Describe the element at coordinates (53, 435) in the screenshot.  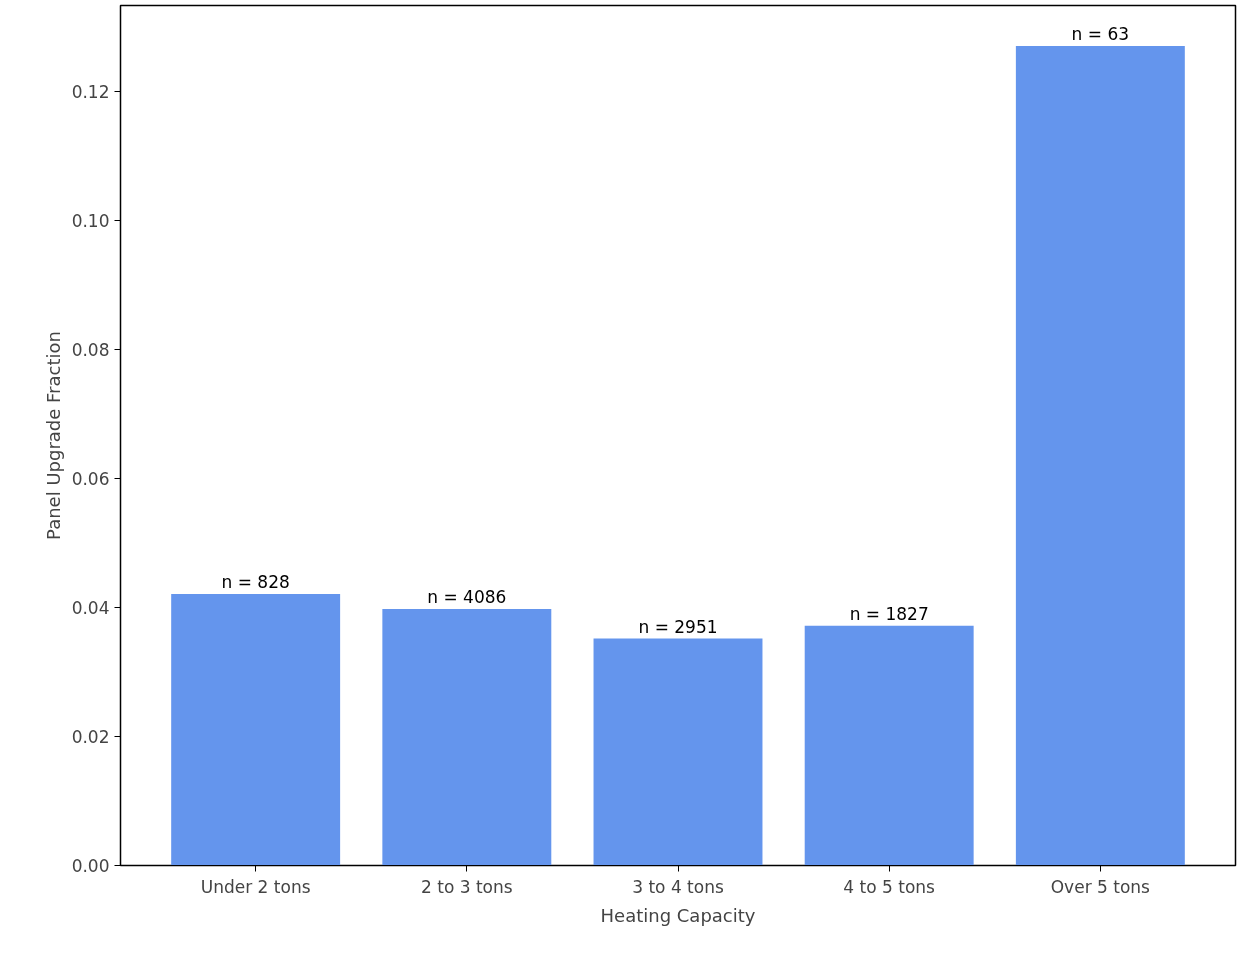
I see `y-axis-title: Panel Upgrade Fraction` at that location.